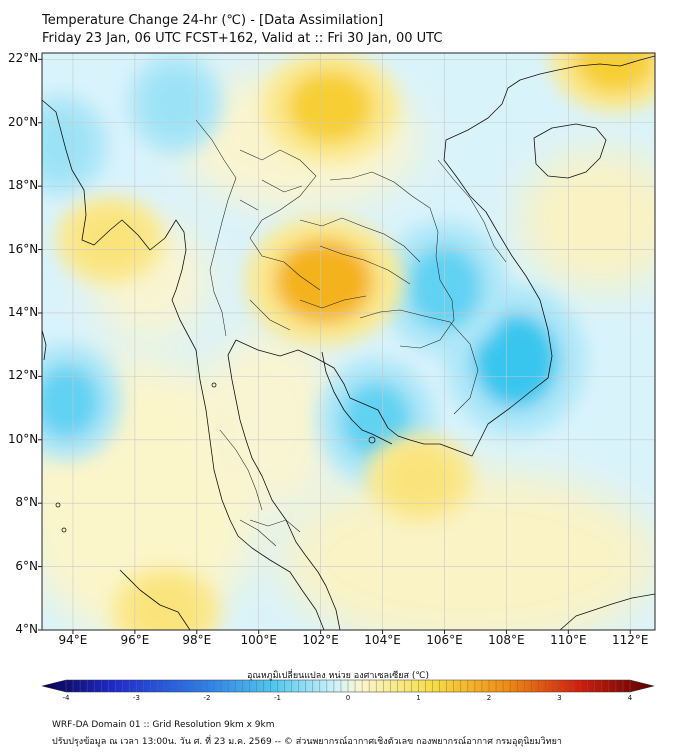 This screenshot has height=756, width=676. What do you see at coordinates (444, 640) in the screenshot?
I see `lon-label: 106°E` at bounding box center [444, 640].